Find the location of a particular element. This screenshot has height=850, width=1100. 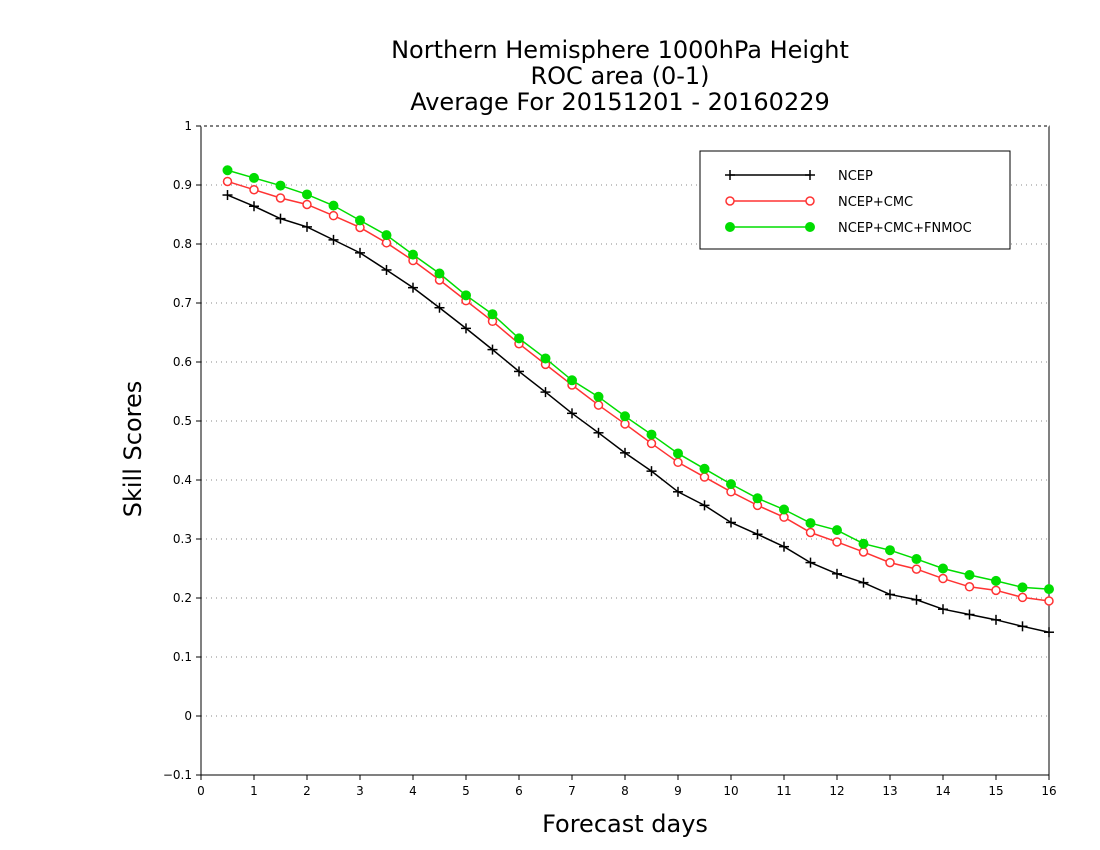

legend-entry: NCEP is located at coordinates (799, 176).